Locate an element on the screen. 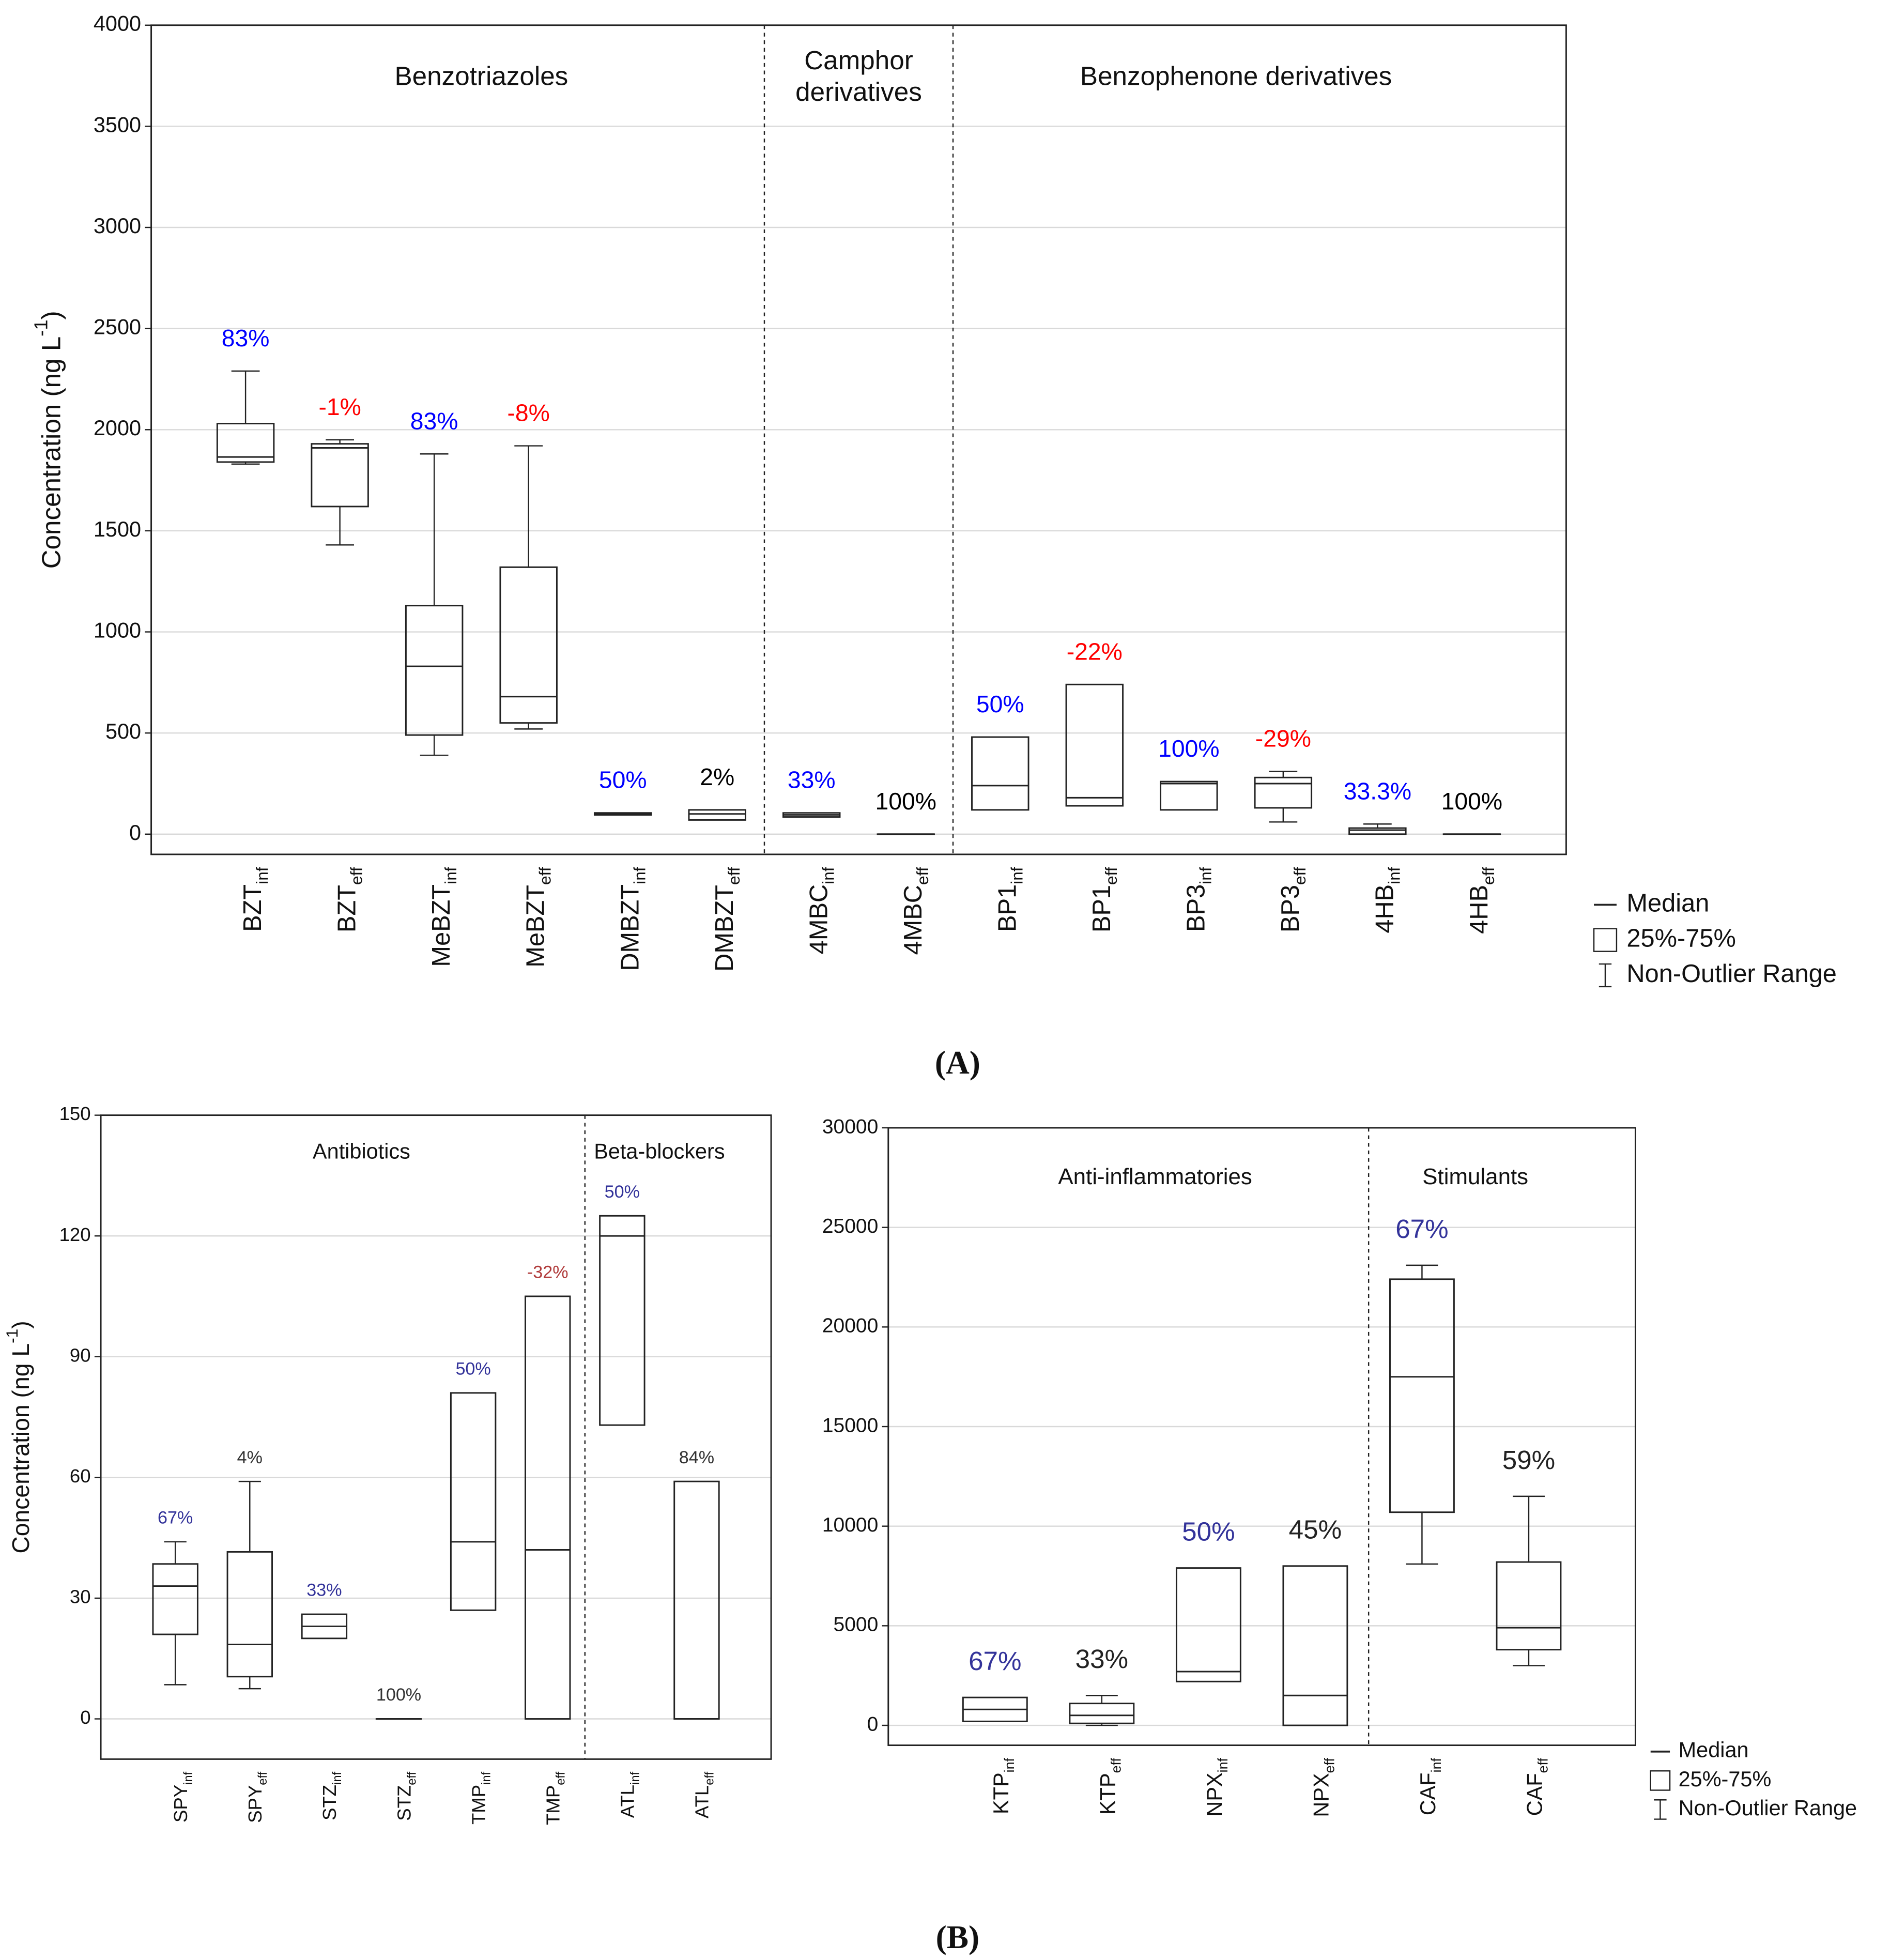 The width and height of the screenshot is (1890, 1960). x-tick-label: 4MBCinf is located at coordinates (821, 911).